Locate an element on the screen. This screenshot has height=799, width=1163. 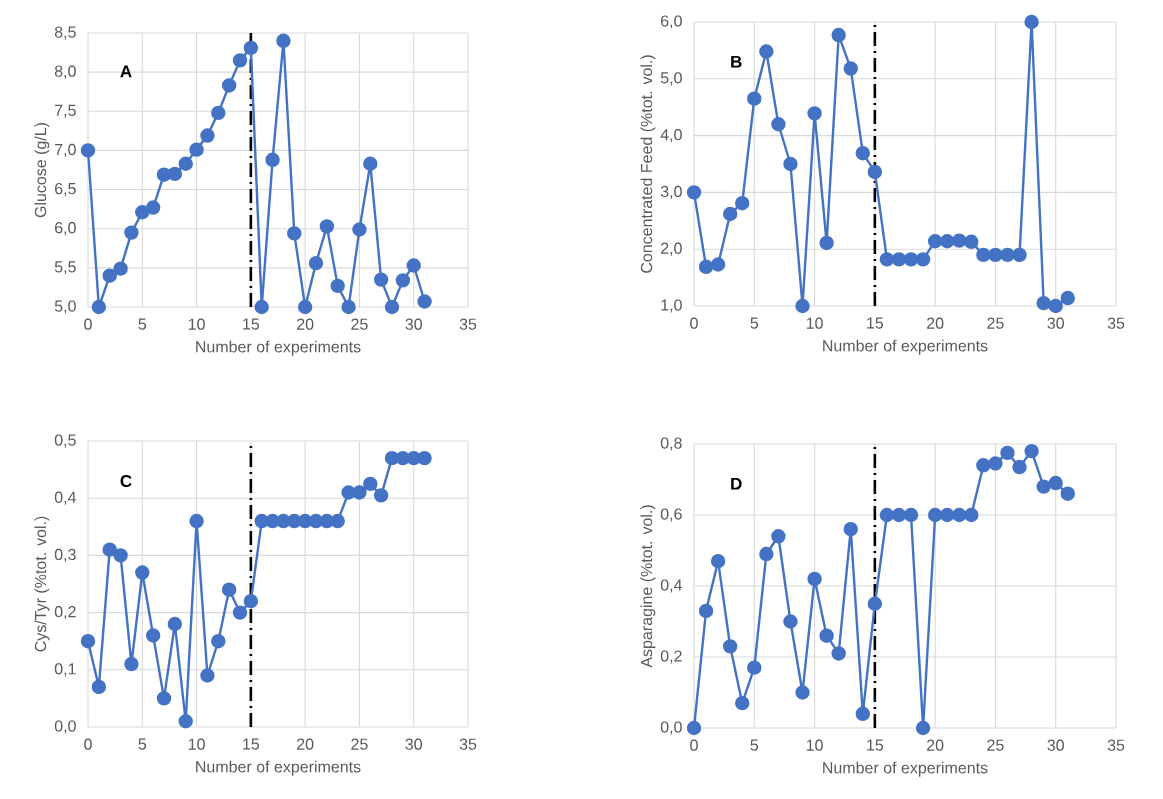
y-tick-label: 7,5 is located at coordinates (65, 111).